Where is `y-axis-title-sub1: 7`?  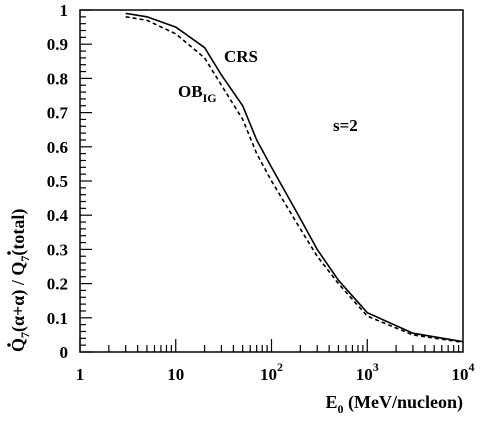
y-axis-title-sub1: 7 is located at coordinates (25, 335).